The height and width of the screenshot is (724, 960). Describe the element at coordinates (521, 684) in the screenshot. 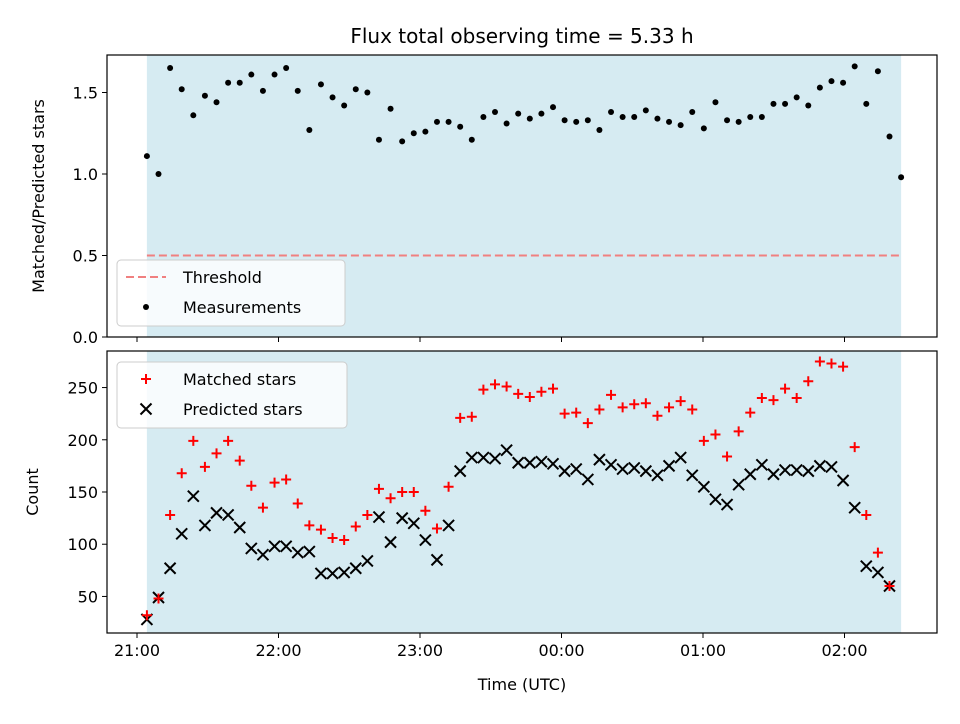

I see `x-axis-label: Time (UTC)` at that location.